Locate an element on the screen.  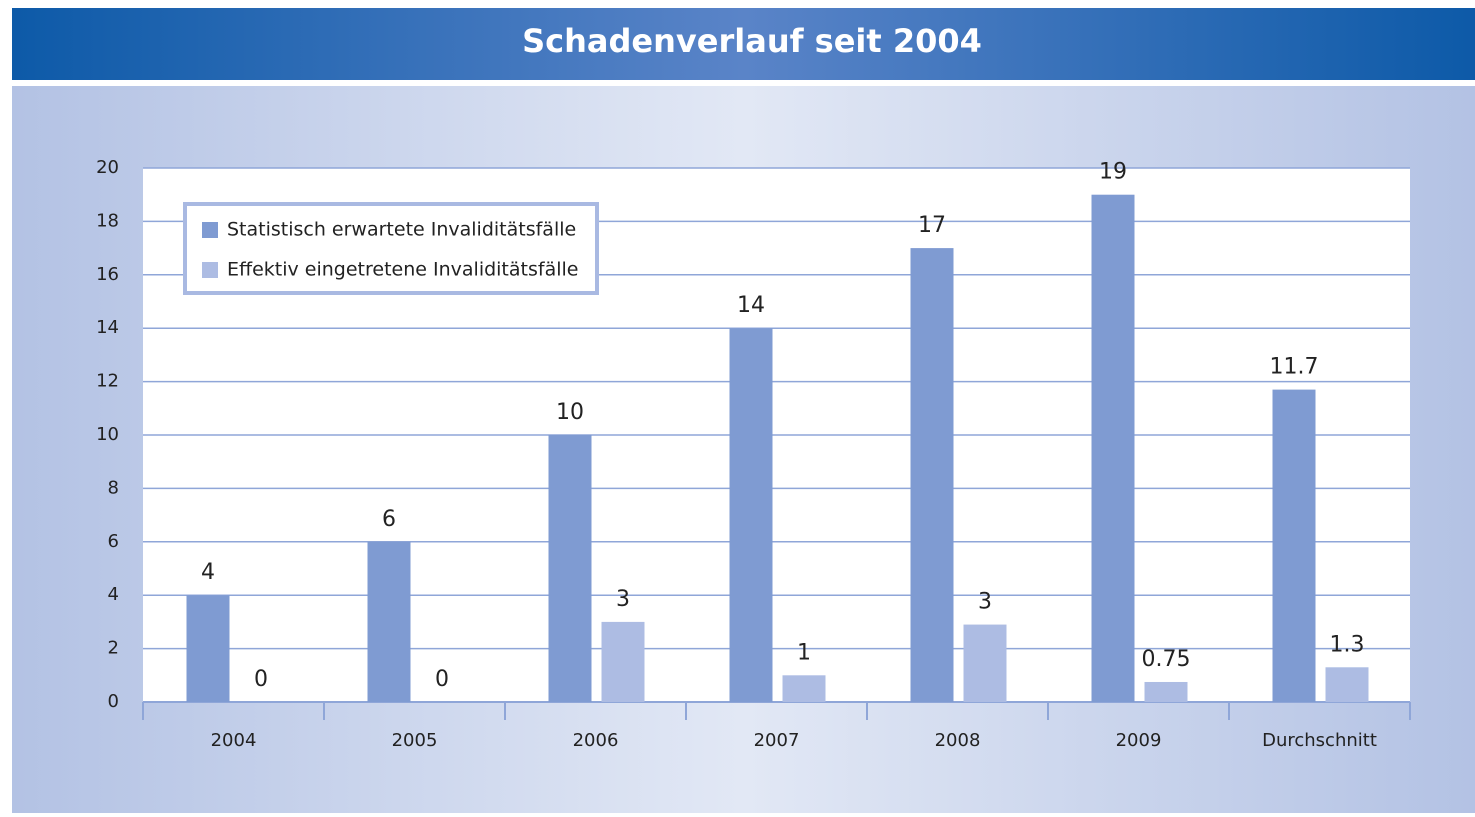
value-label: 1.3 is located at coordinates (1347, 644).